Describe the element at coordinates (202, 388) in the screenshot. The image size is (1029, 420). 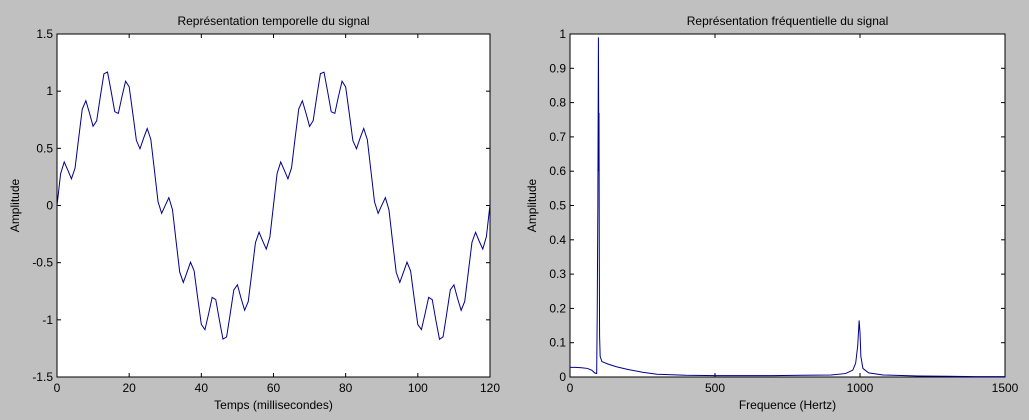
I see `xtick-label-time: 40` at that location.